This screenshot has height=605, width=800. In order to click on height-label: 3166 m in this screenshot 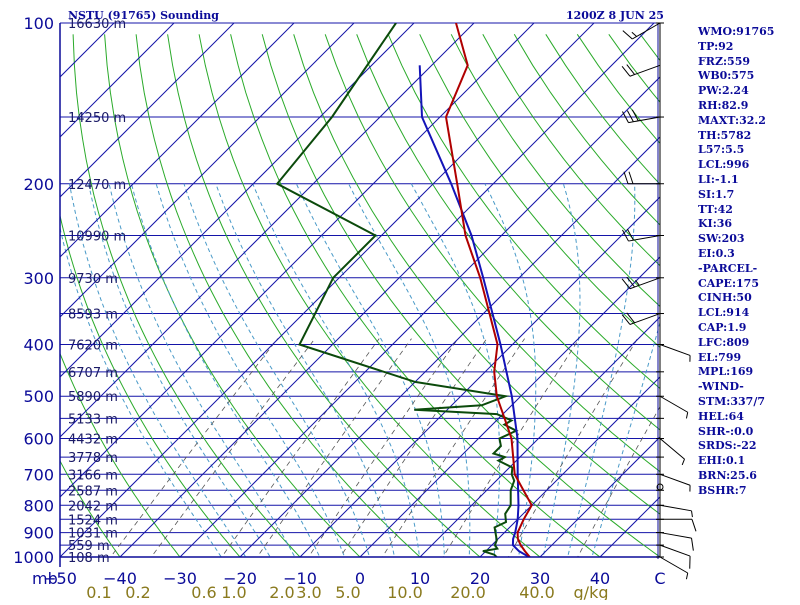, I will do `click(93, 475)`.